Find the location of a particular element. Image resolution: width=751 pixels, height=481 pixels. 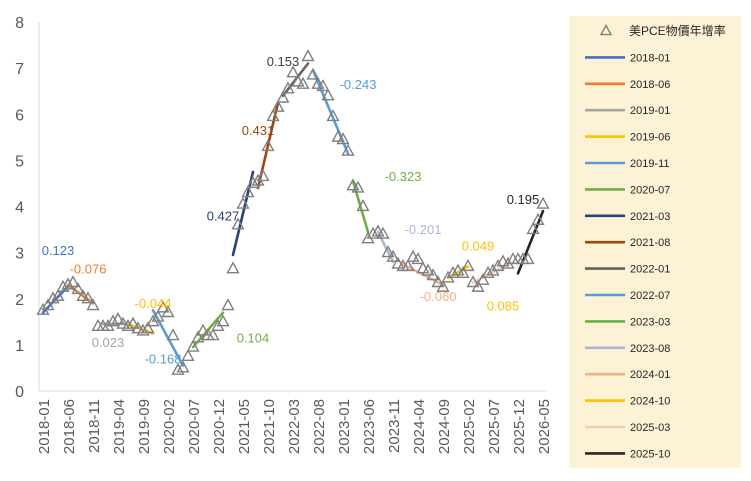

x-tick-label: 2023-06 is located at coordinates (369, 426).